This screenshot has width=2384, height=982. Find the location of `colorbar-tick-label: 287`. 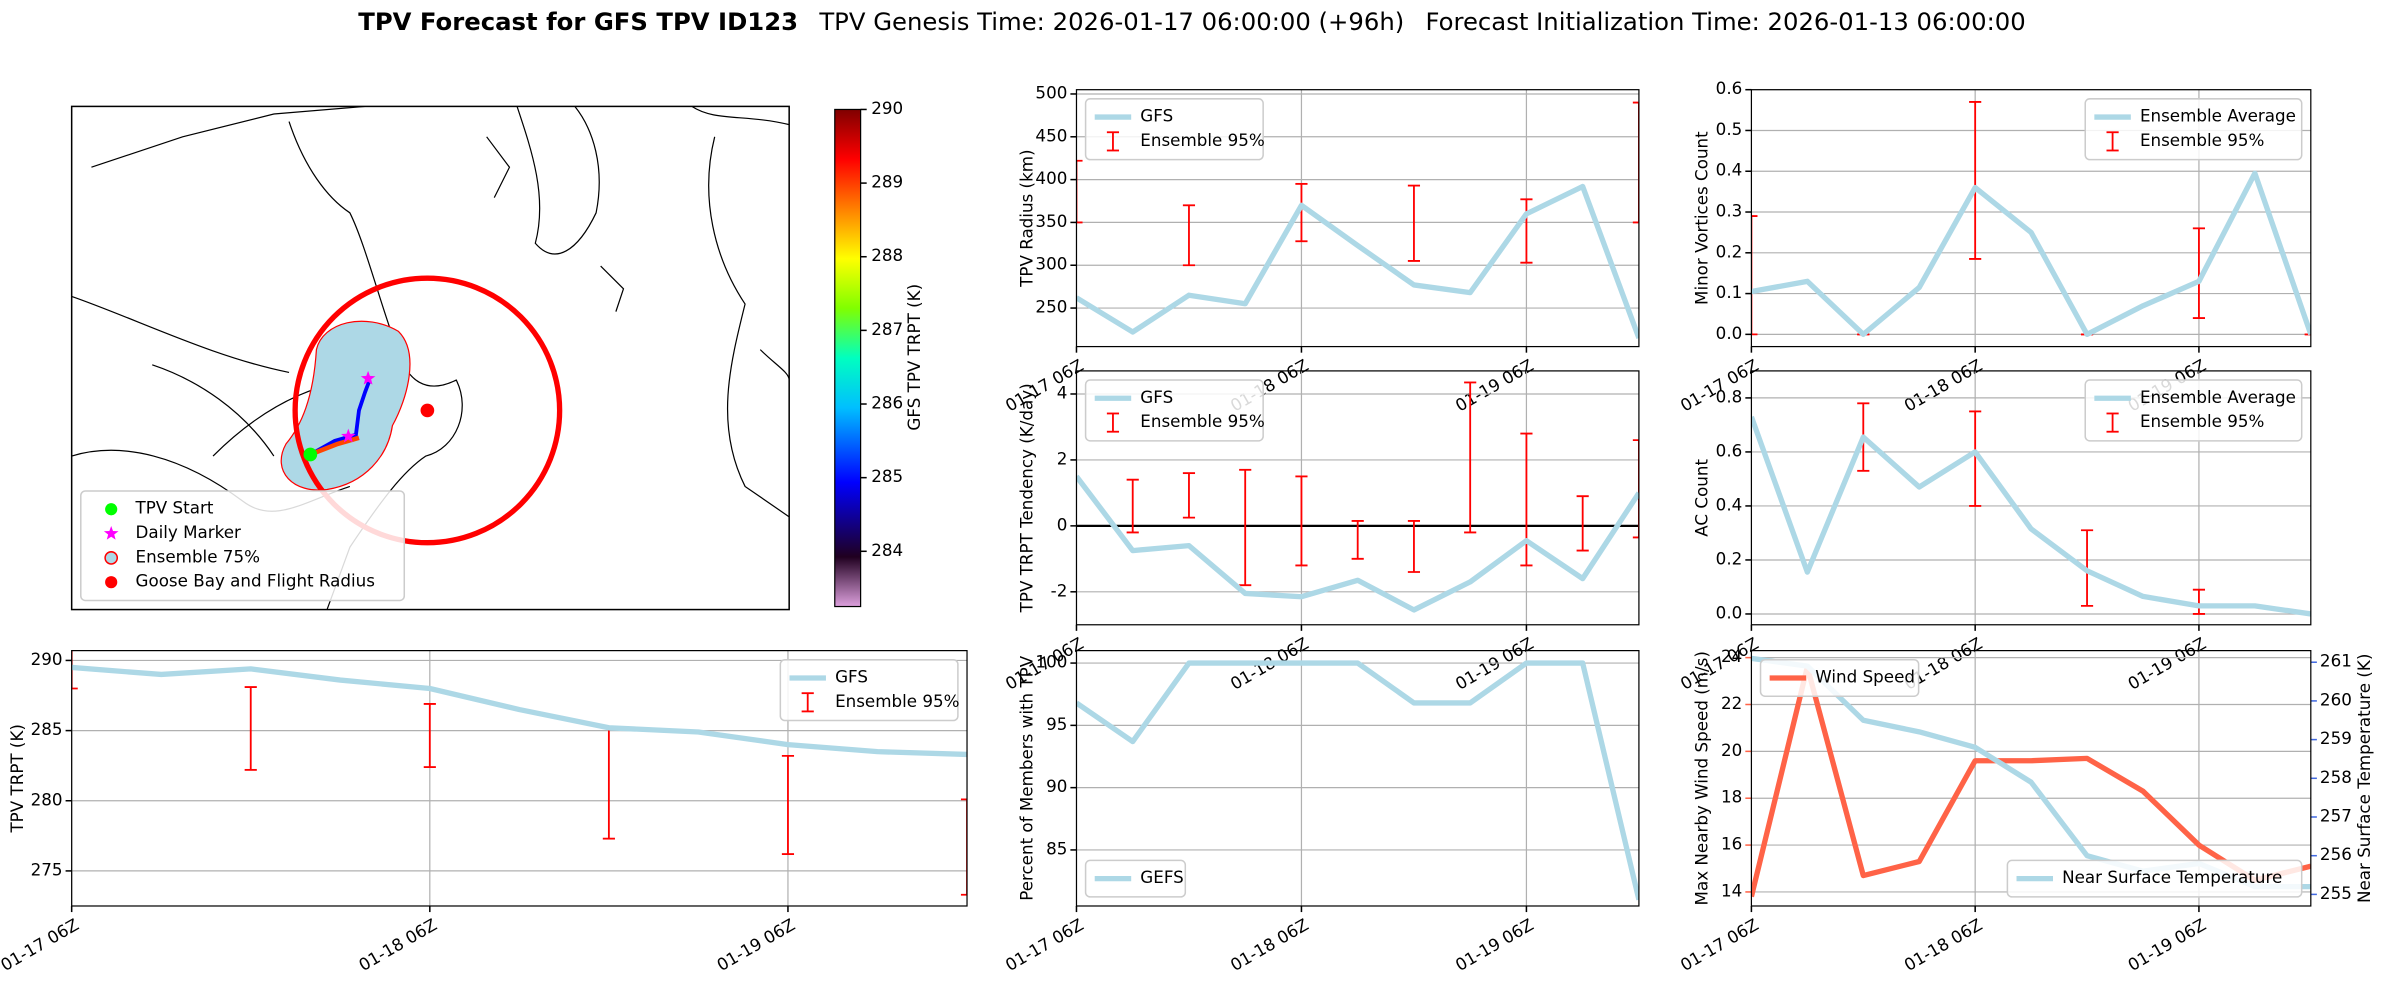

colorbar-tick-label: 287 is located at coordinates (887, 329).